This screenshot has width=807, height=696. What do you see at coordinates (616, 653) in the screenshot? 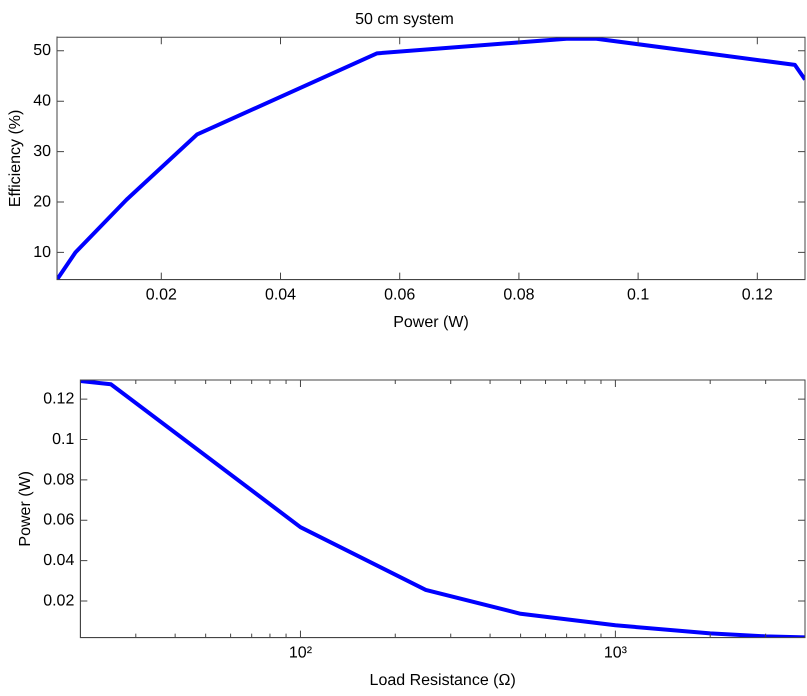
I see `x-tick-label: 10³` at bounding box center [616, 653].